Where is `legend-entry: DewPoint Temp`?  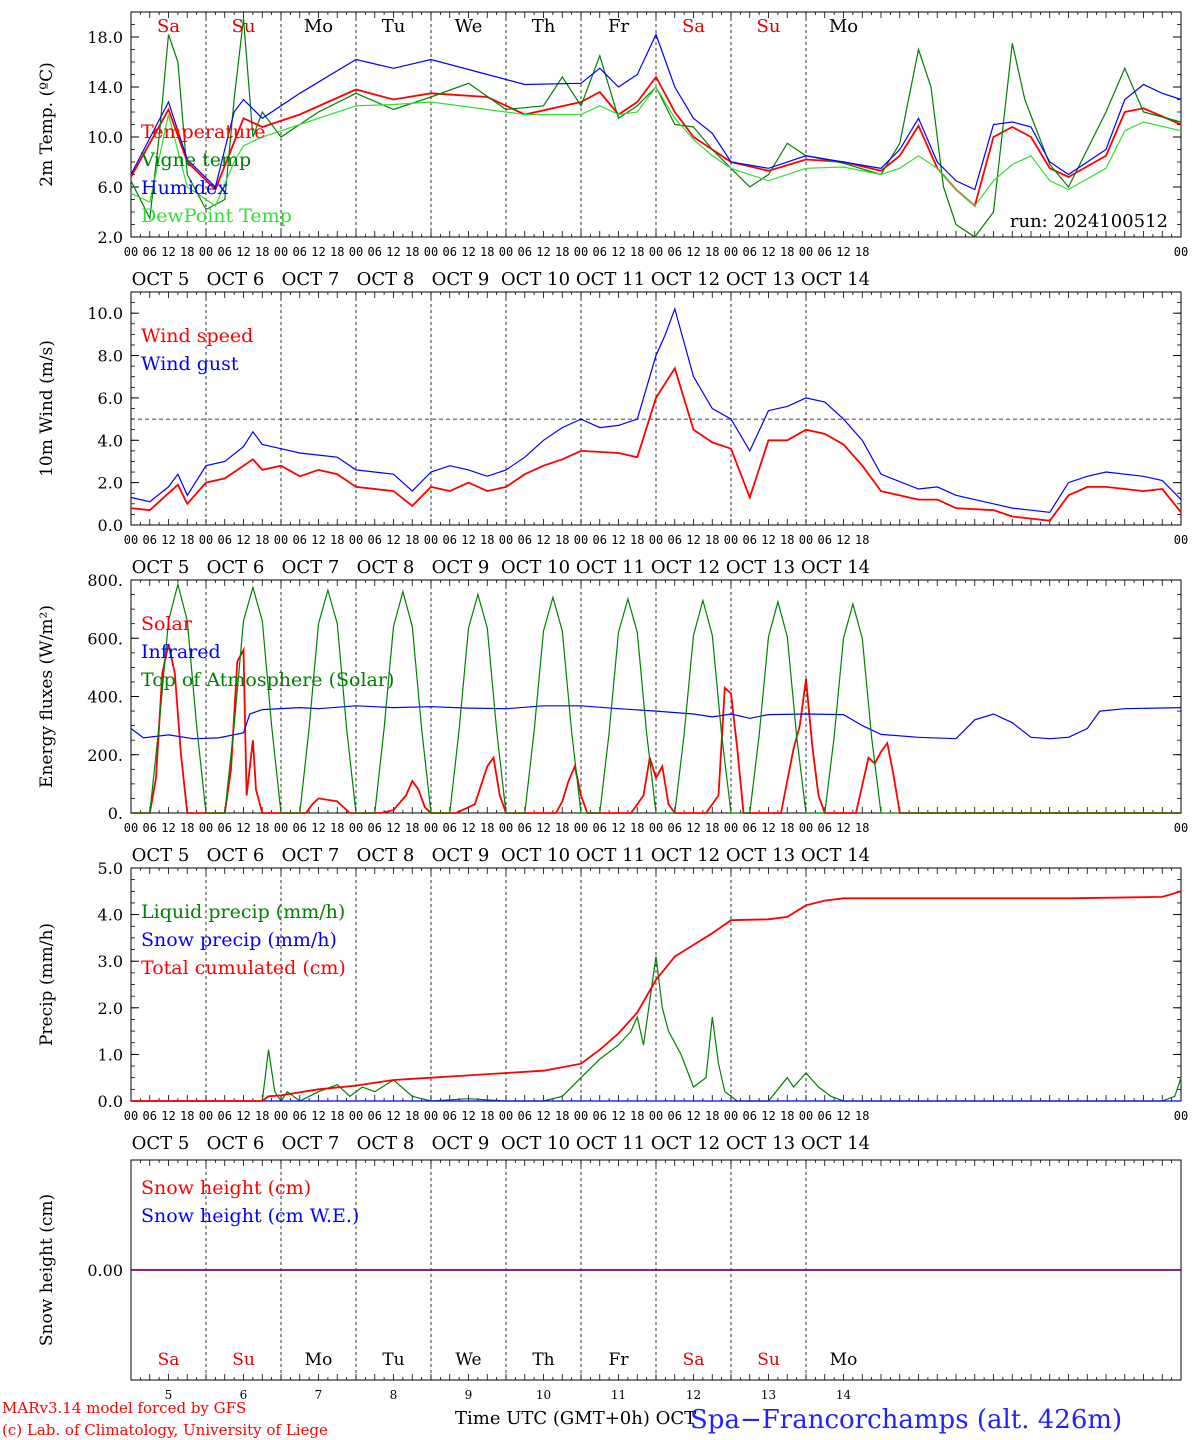 legend-entry: DewPoint Temp is located at coordinates (216, 216).